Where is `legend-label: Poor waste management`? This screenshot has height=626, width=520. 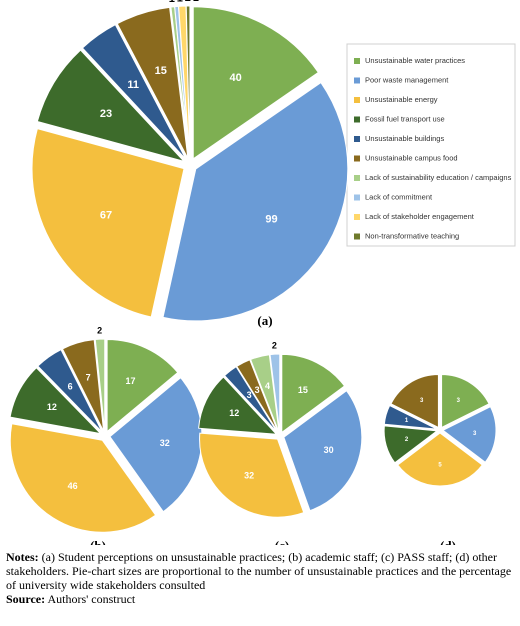 legend-label: Poor waste management is located at coordinates (407, 79).